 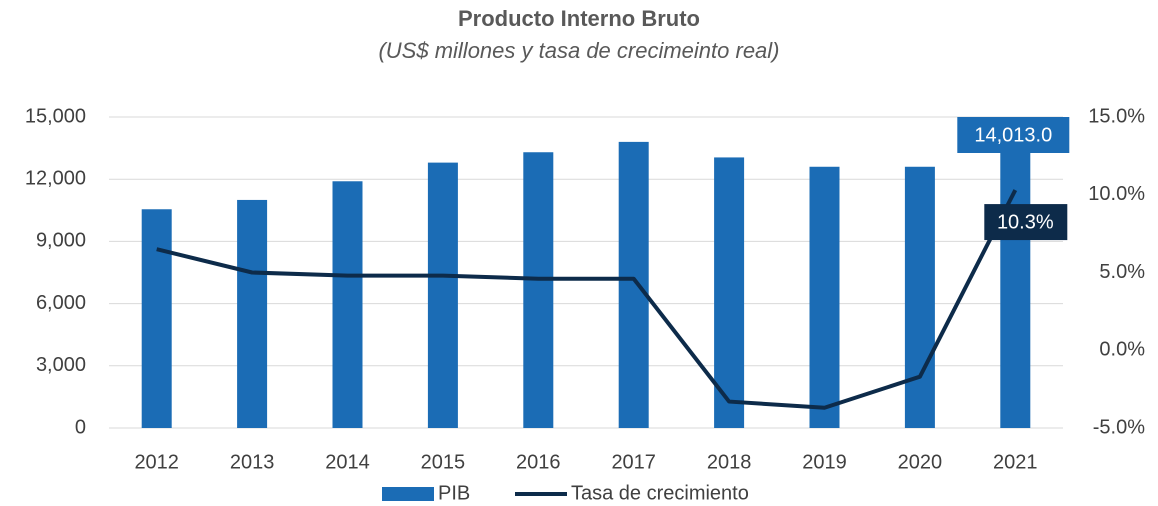 I want to click on x-tick-label: 2016, so click(x=538, y=462).